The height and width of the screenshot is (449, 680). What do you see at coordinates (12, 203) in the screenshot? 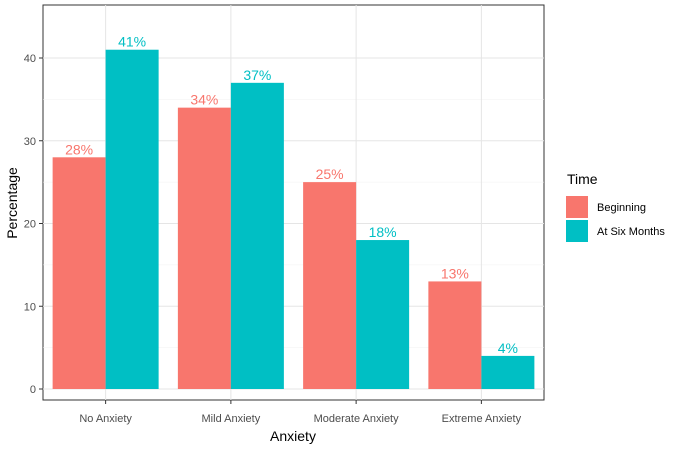
I see `y-axis-title: Percentage` at bounding box center [12, 203].